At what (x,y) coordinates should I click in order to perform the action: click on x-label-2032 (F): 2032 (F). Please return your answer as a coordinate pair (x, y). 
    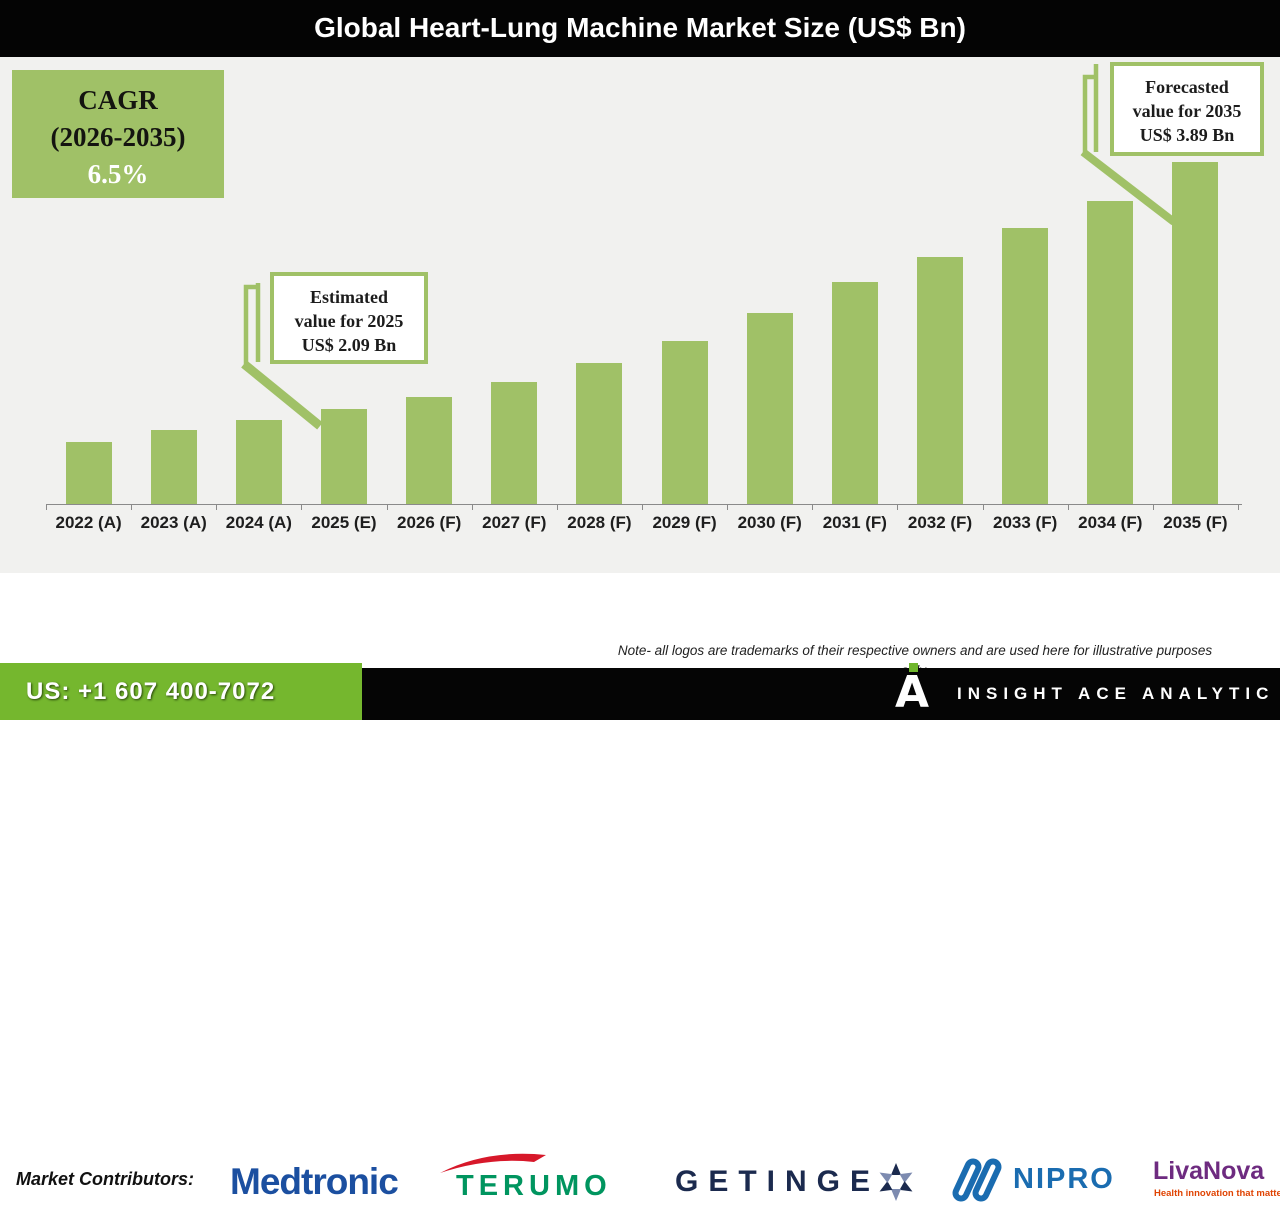
    Looking at the image, I should click on (940, 522).